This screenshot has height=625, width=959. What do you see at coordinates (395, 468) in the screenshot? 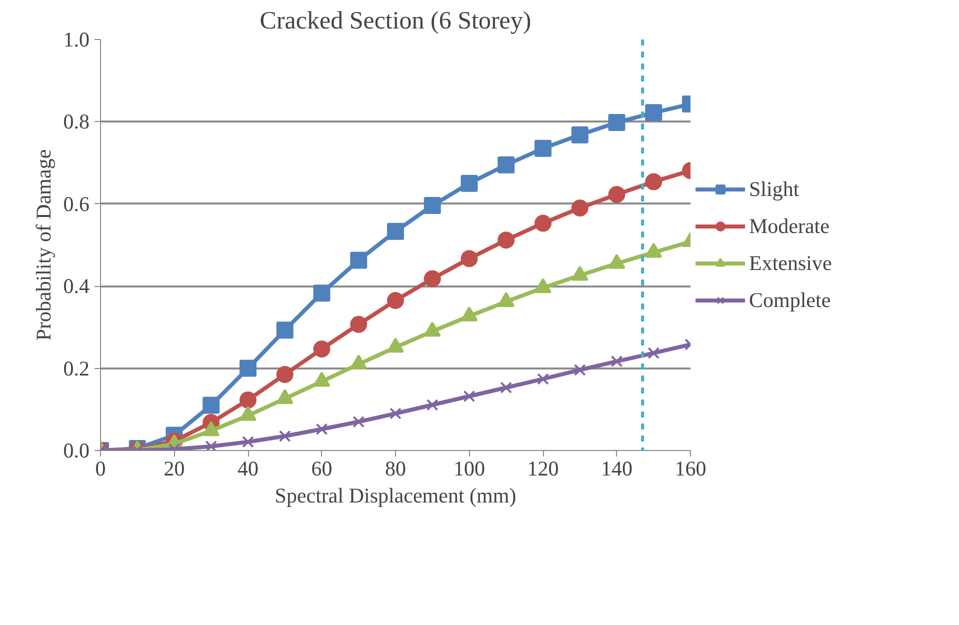
I see `x-tick-label: 80` at bounding box center [395, 468].